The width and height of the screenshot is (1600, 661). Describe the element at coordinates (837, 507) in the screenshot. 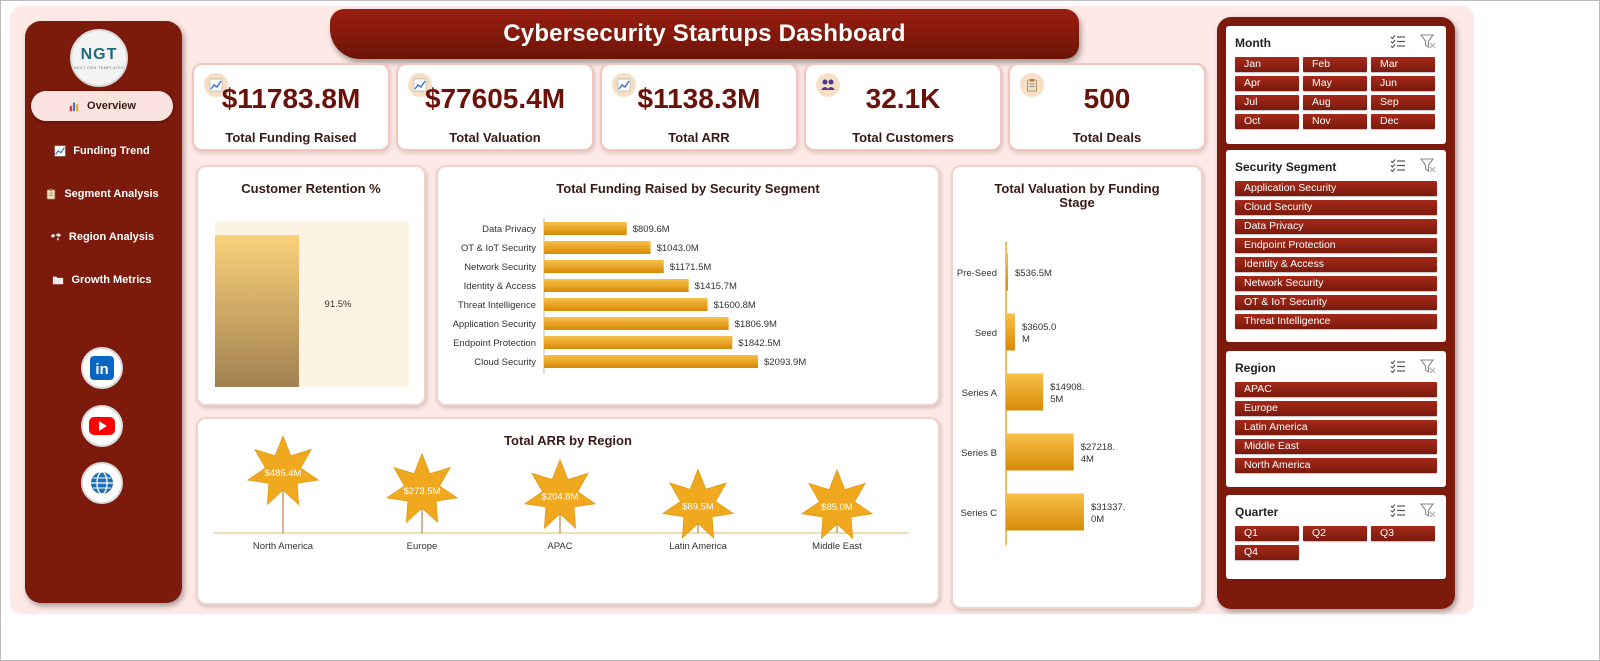

I see `region-value-label: $85.0M` at that location.